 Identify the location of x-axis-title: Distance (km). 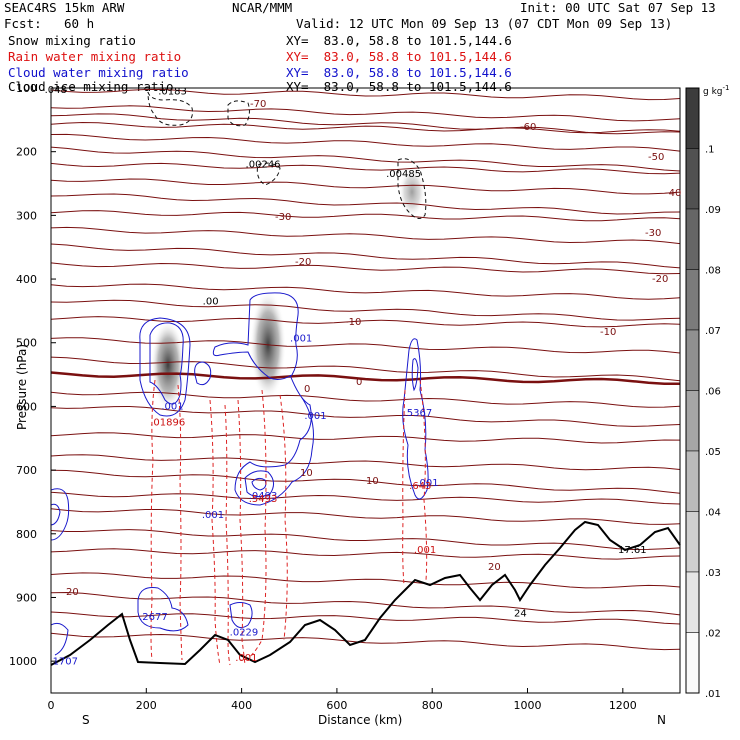
(360, 720).